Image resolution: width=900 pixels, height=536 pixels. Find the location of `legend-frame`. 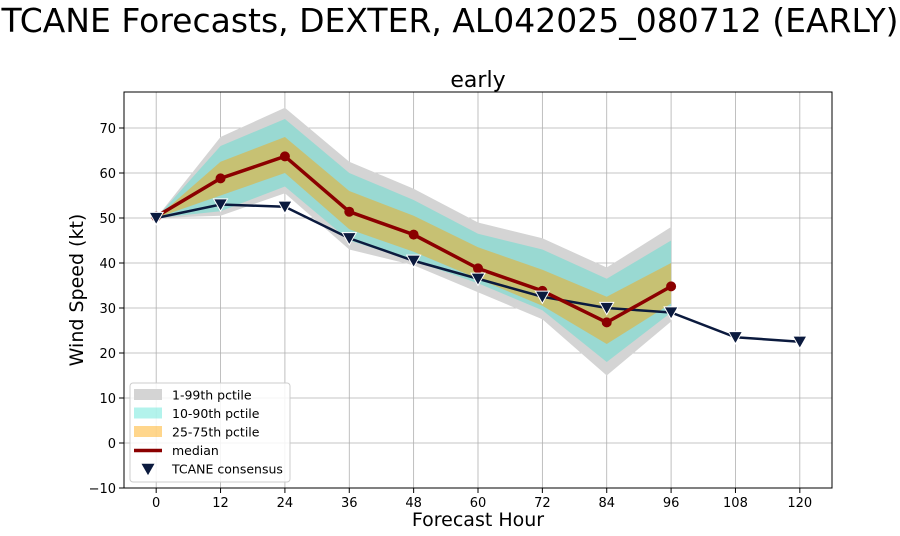

legend-frame is located at coordinates (210, 432).